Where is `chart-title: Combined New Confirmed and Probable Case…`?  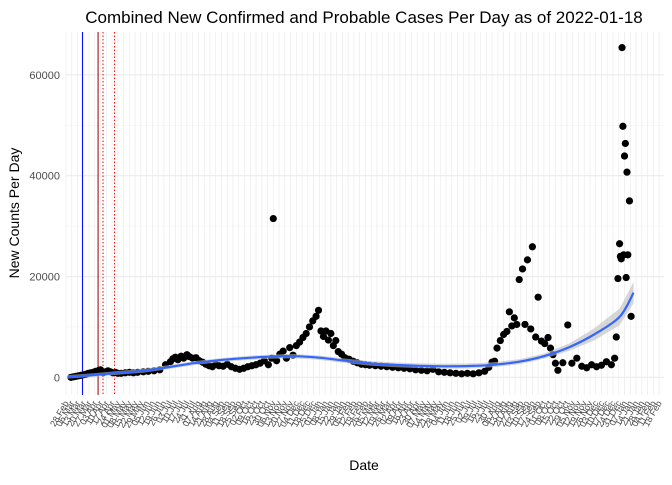 chart-title: Combined New Confirmed and Probable Case… is located at coordinates (364, 17).